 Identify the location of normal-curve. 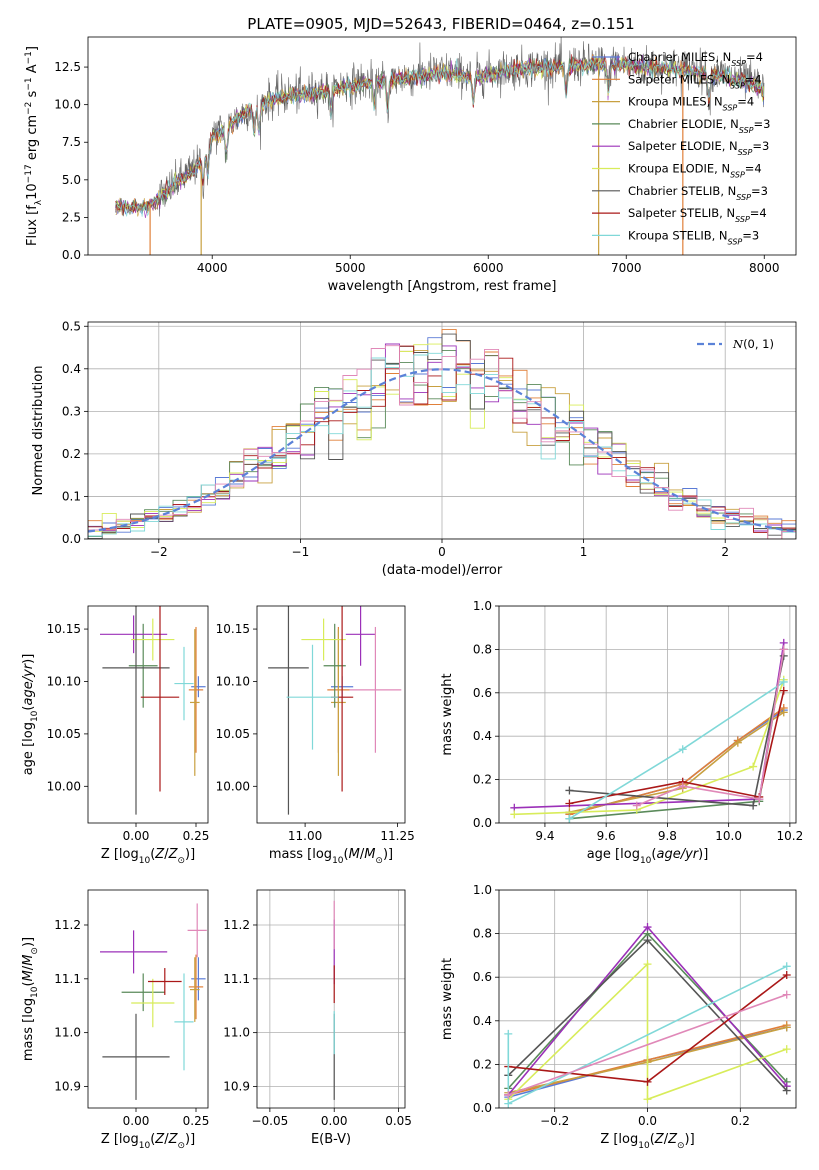
(442, 450).